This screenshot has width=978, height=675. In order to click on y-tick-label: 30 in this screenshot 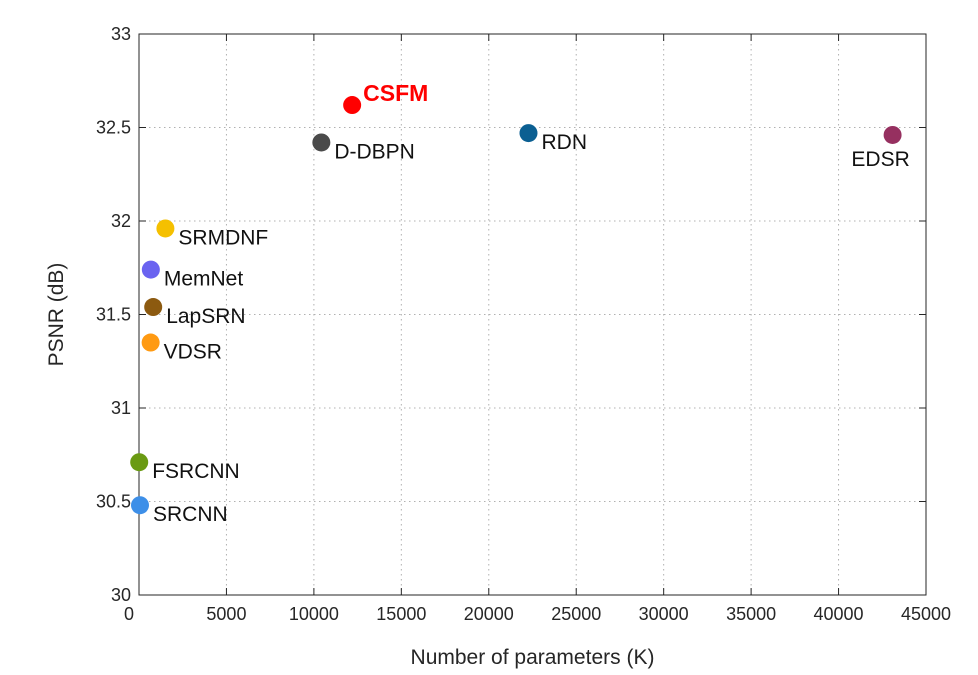, I will do `click(121, 595)`.